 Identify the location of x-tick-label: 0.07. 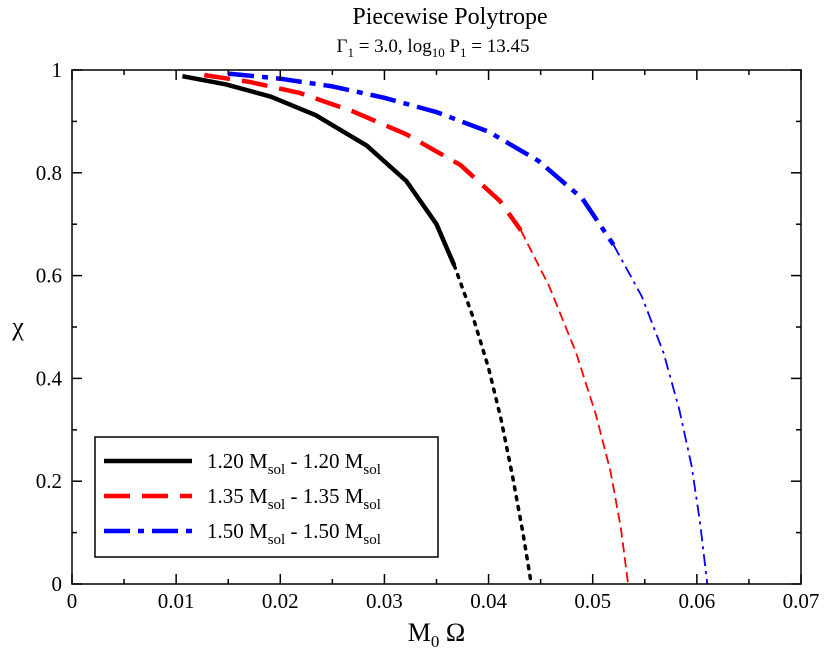
(801, 601).